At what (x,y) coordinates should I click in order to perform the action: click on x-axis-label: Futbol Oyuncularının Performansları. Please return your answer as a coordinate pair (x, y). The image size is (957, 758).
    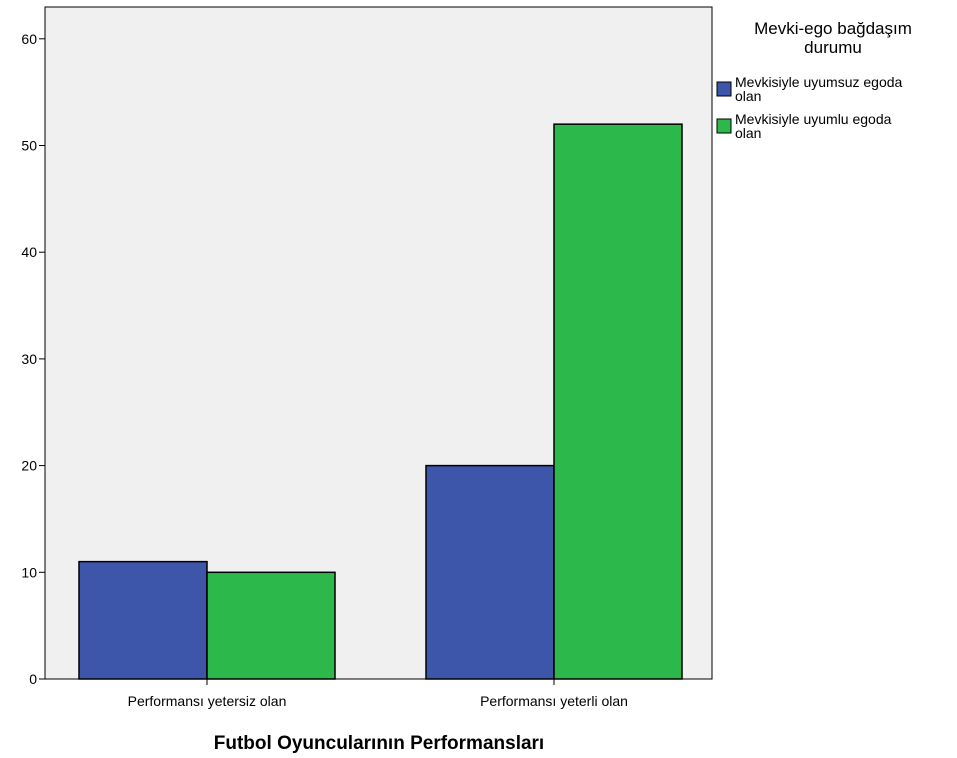
    Looking at the image, I should click on (379, 743).